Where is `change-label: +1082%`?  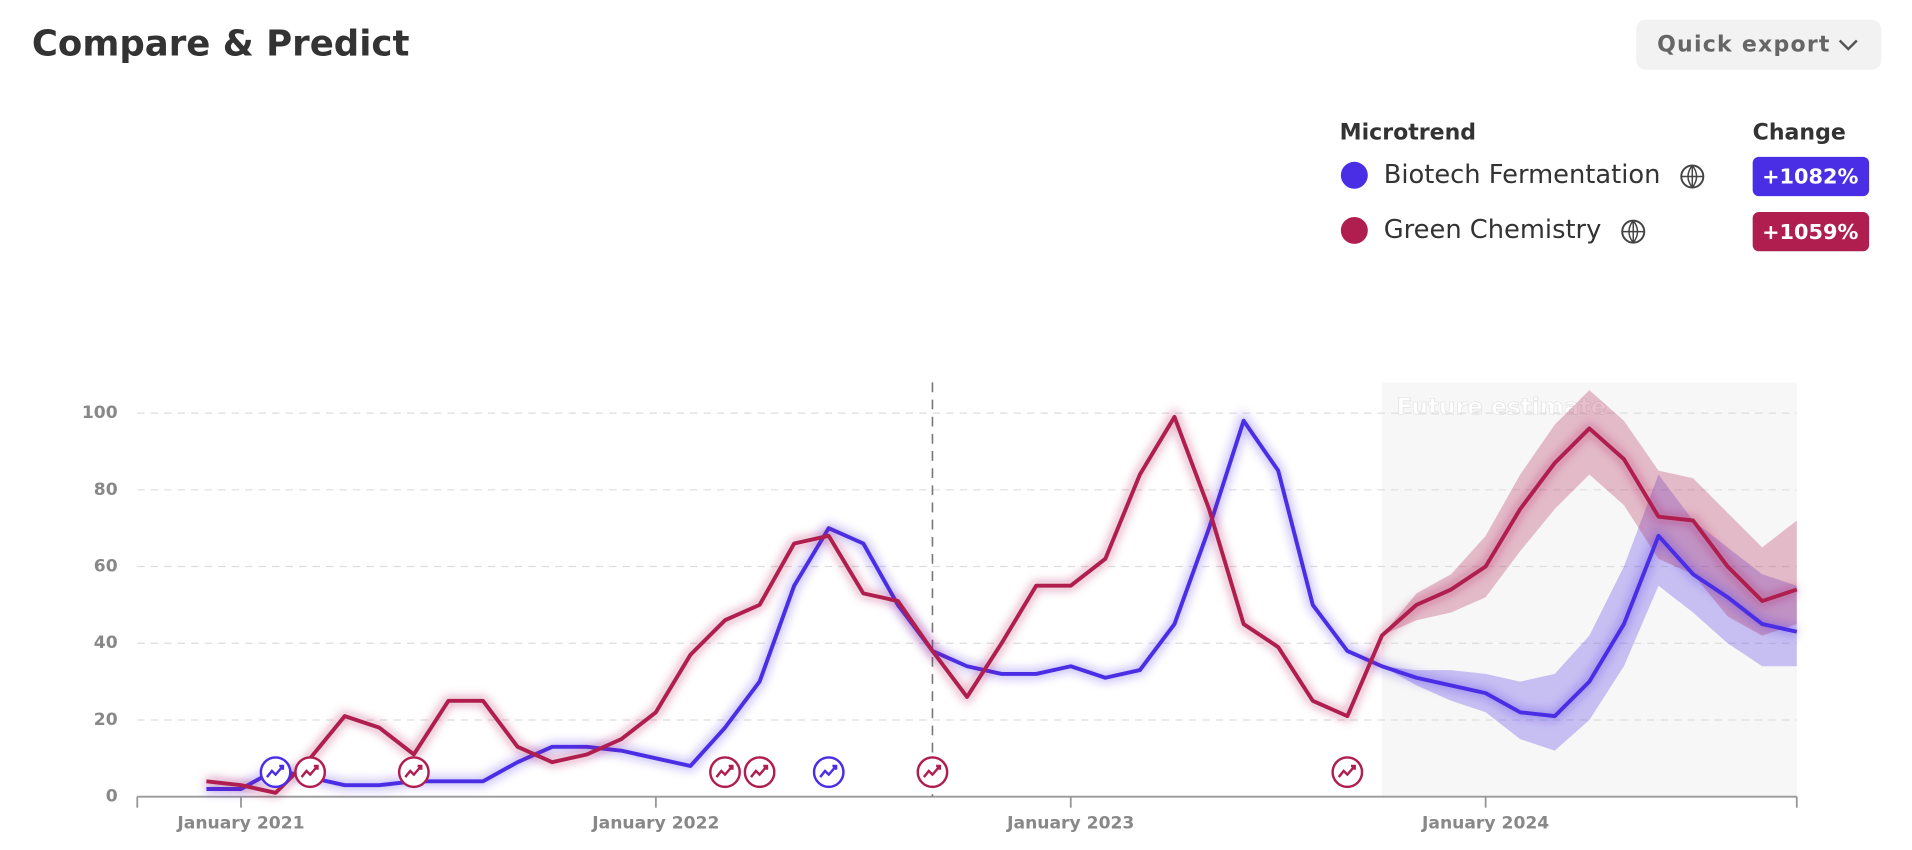
change-label: +1082% is located at coordinates (1810, 177).